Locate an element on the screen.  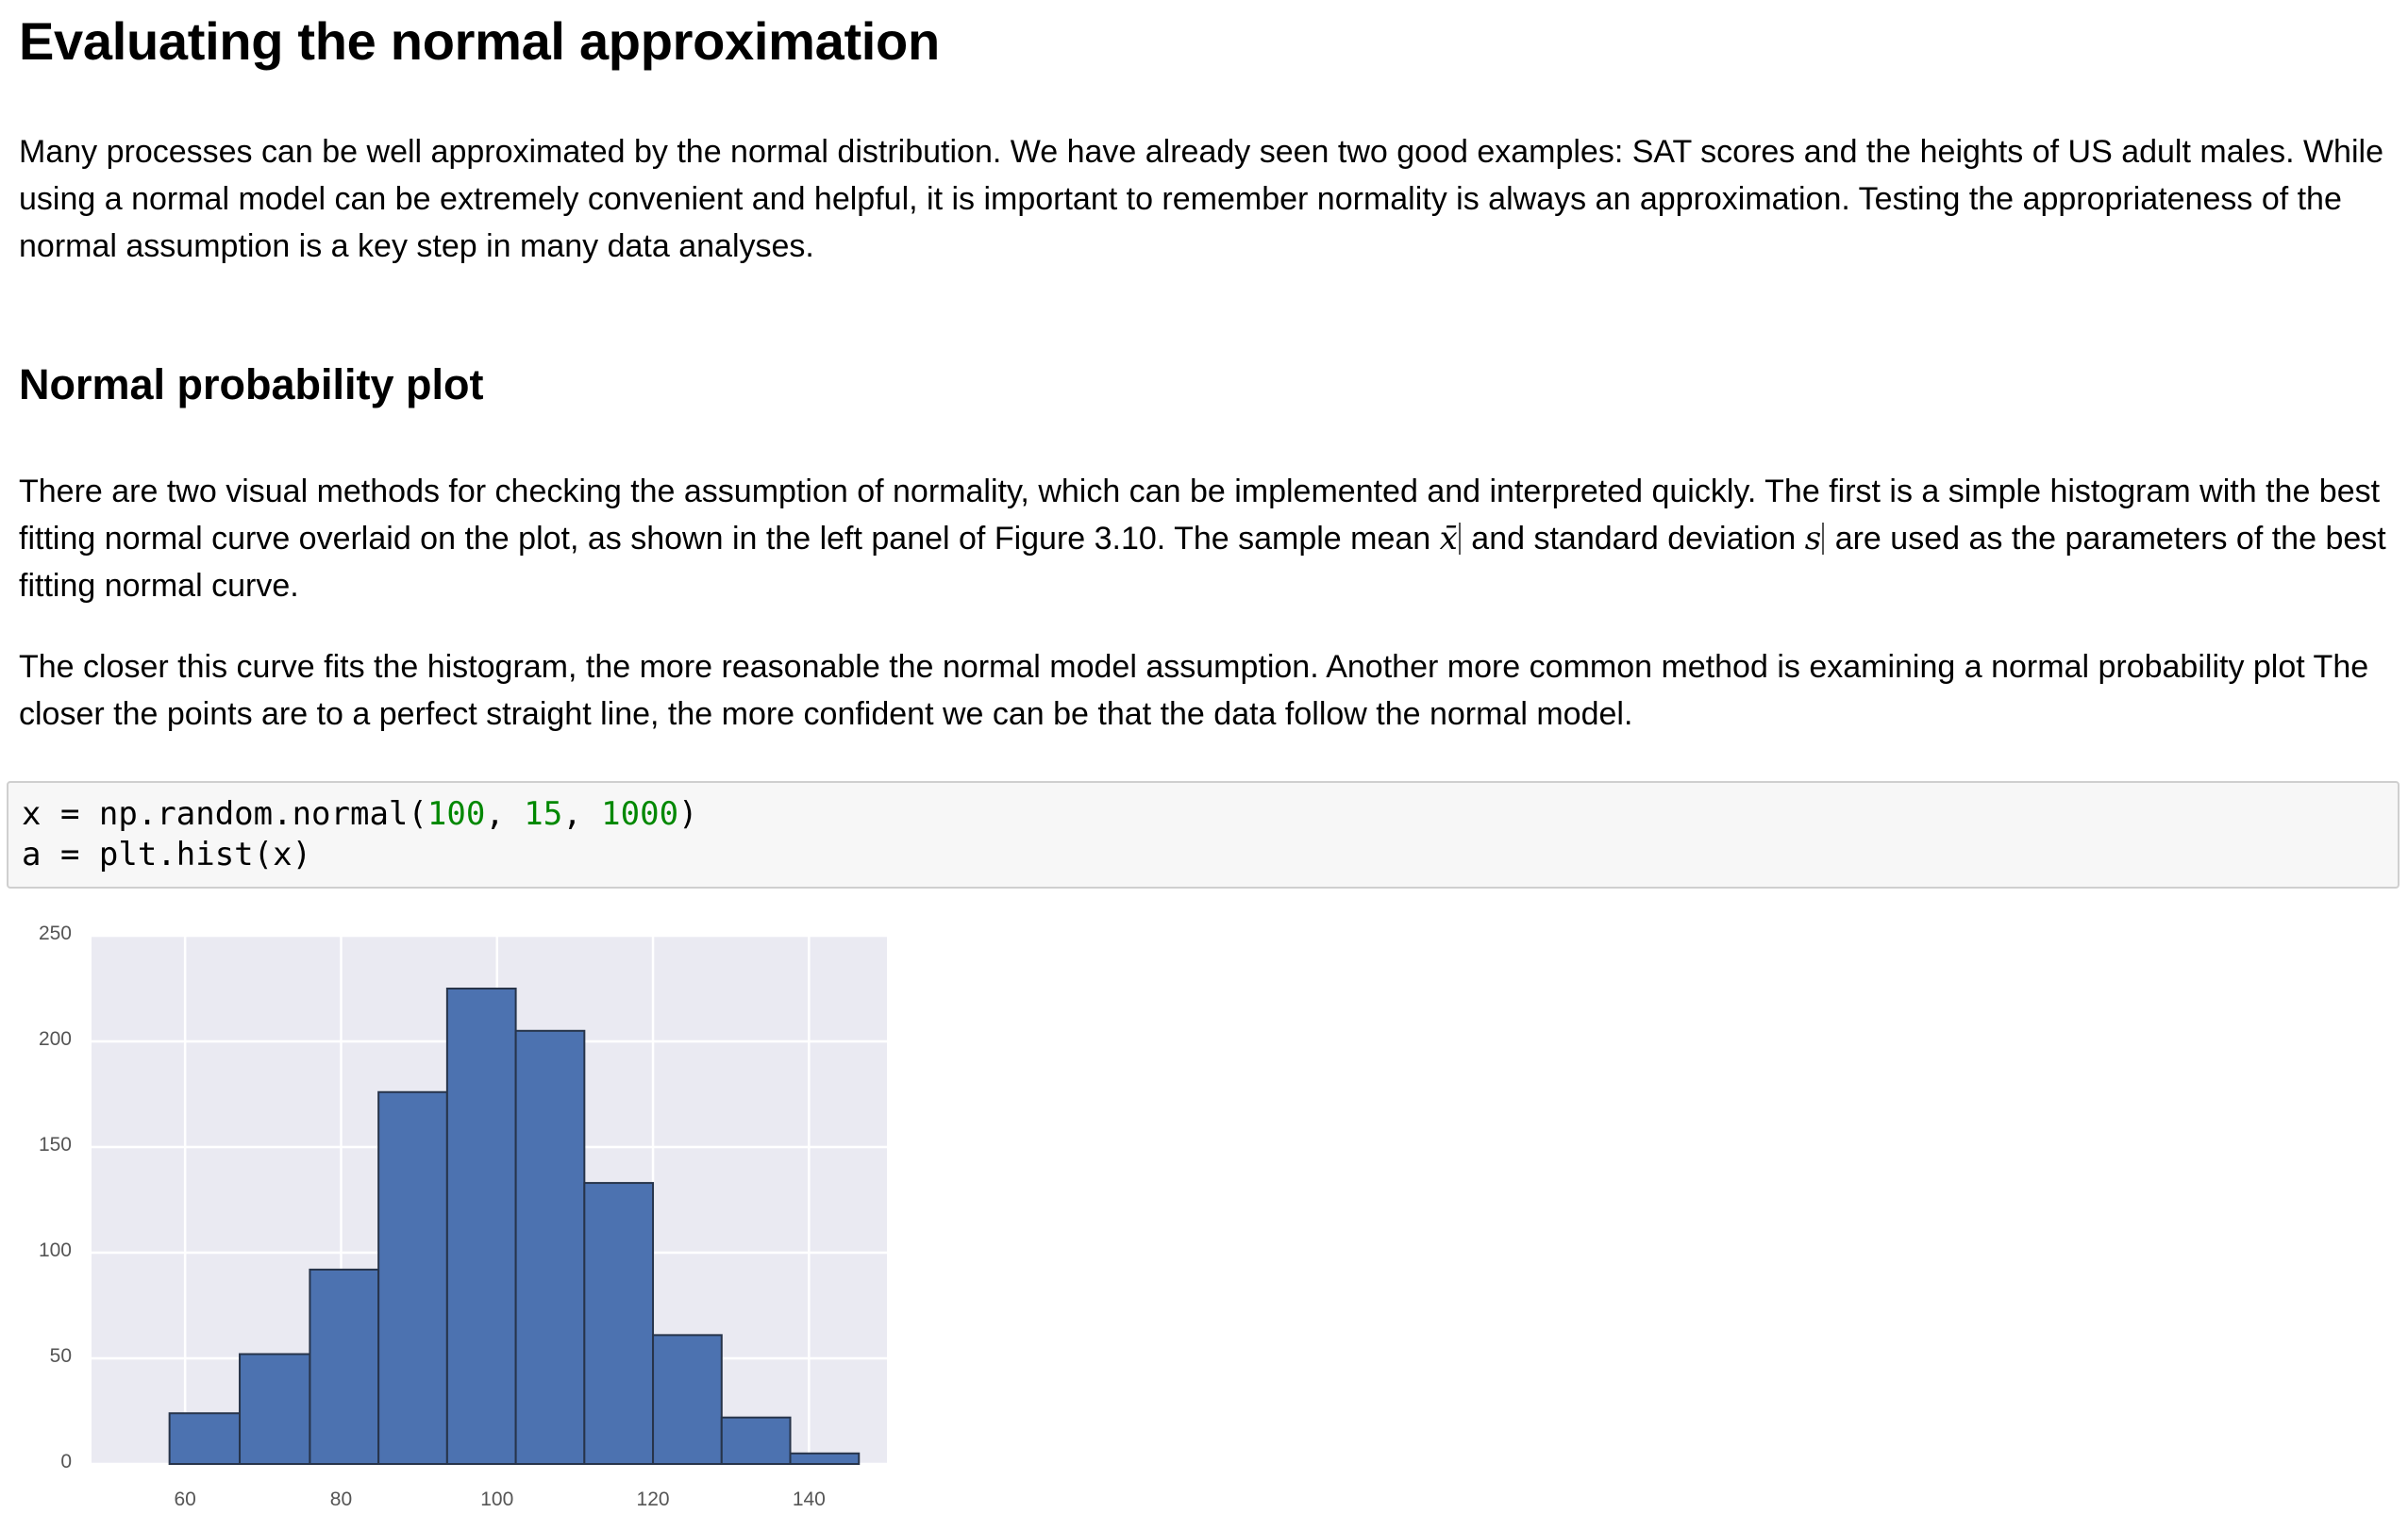
x-tick-label: 80 is located at coordinates (341, 1499).